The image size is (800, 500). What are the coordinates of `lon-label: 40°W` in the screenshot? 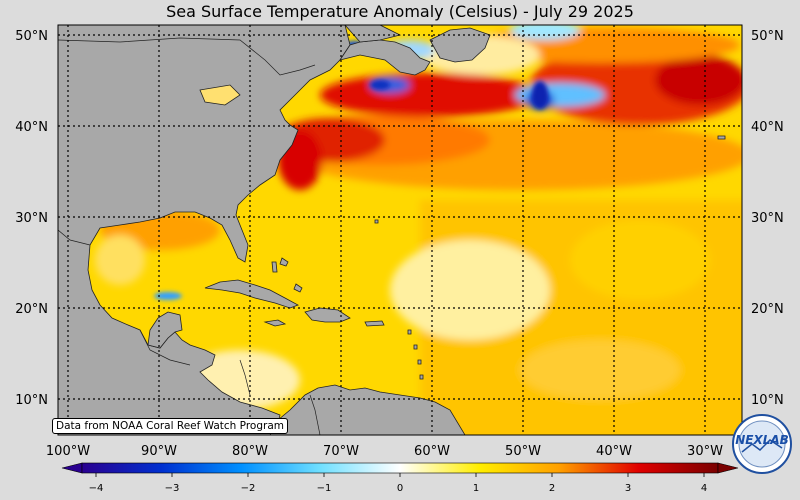 It's located at (614, 451).